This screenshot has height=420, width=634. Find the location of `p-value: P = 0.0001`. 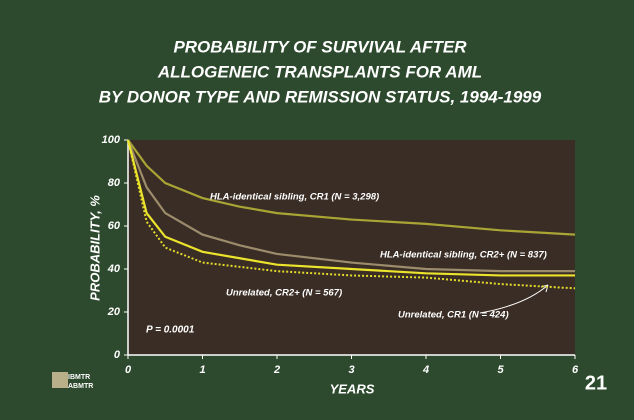

p-value: P = 0.0001 is located at coordinates (170, 330).